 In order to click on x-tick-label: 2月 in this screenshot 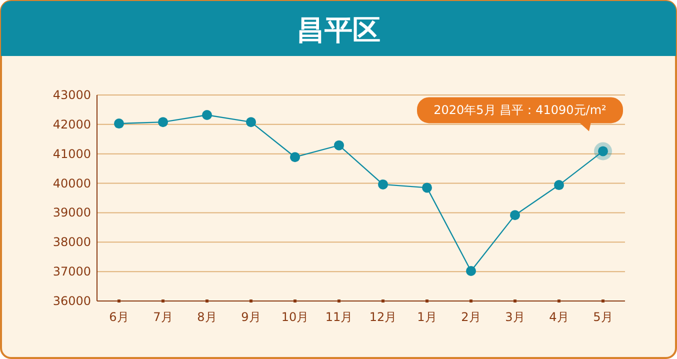, I will do `click(471, 317)`.